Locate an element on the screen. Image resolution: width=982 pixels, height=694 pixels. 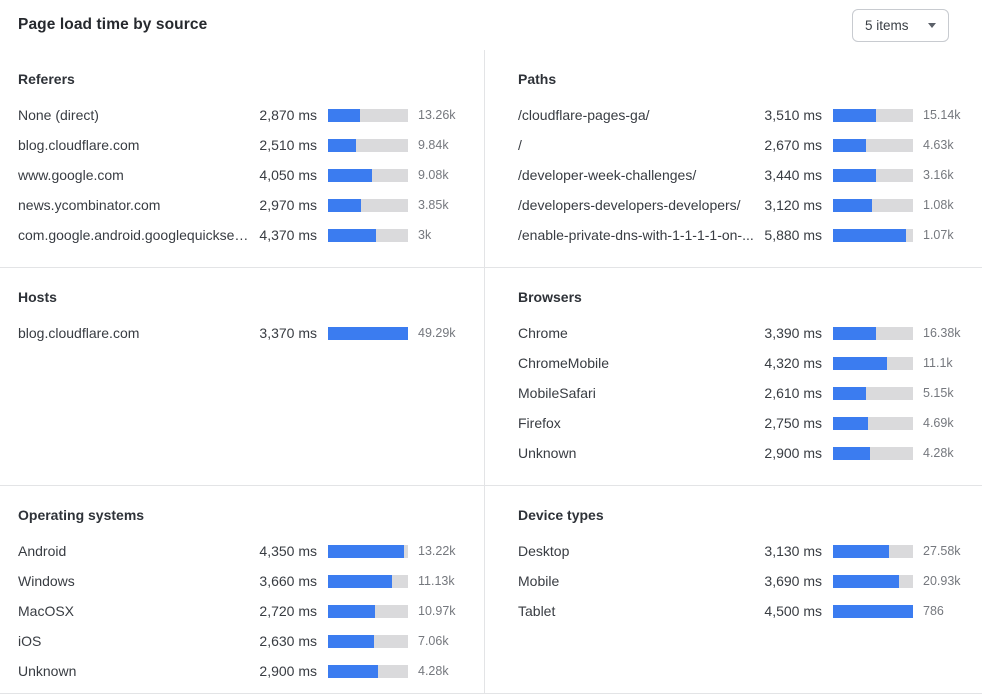
row-ms-value: 2,900 ms is located at coordinates (793, 453).